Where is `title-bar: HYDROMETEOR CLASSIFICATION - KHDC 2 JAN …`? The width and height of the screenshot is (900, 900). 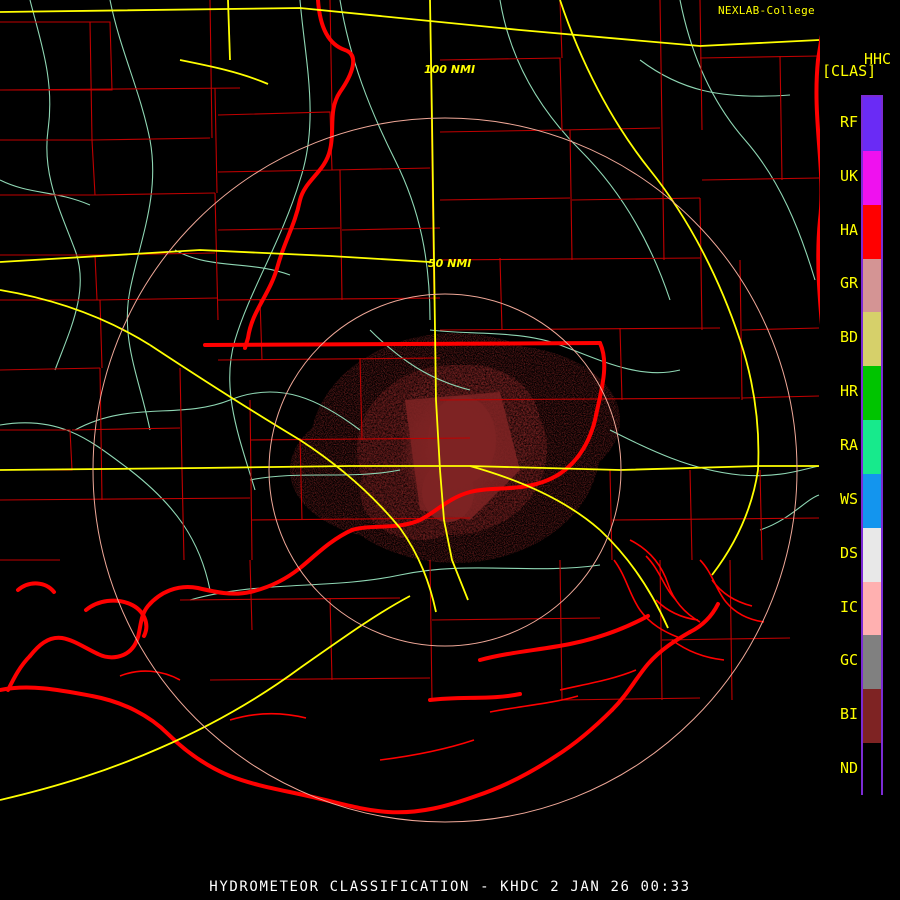 title-bar: HYDROMETEOR CLASSIFICATION - KHDC 2 JAN … is located at coordinates (450, 887).